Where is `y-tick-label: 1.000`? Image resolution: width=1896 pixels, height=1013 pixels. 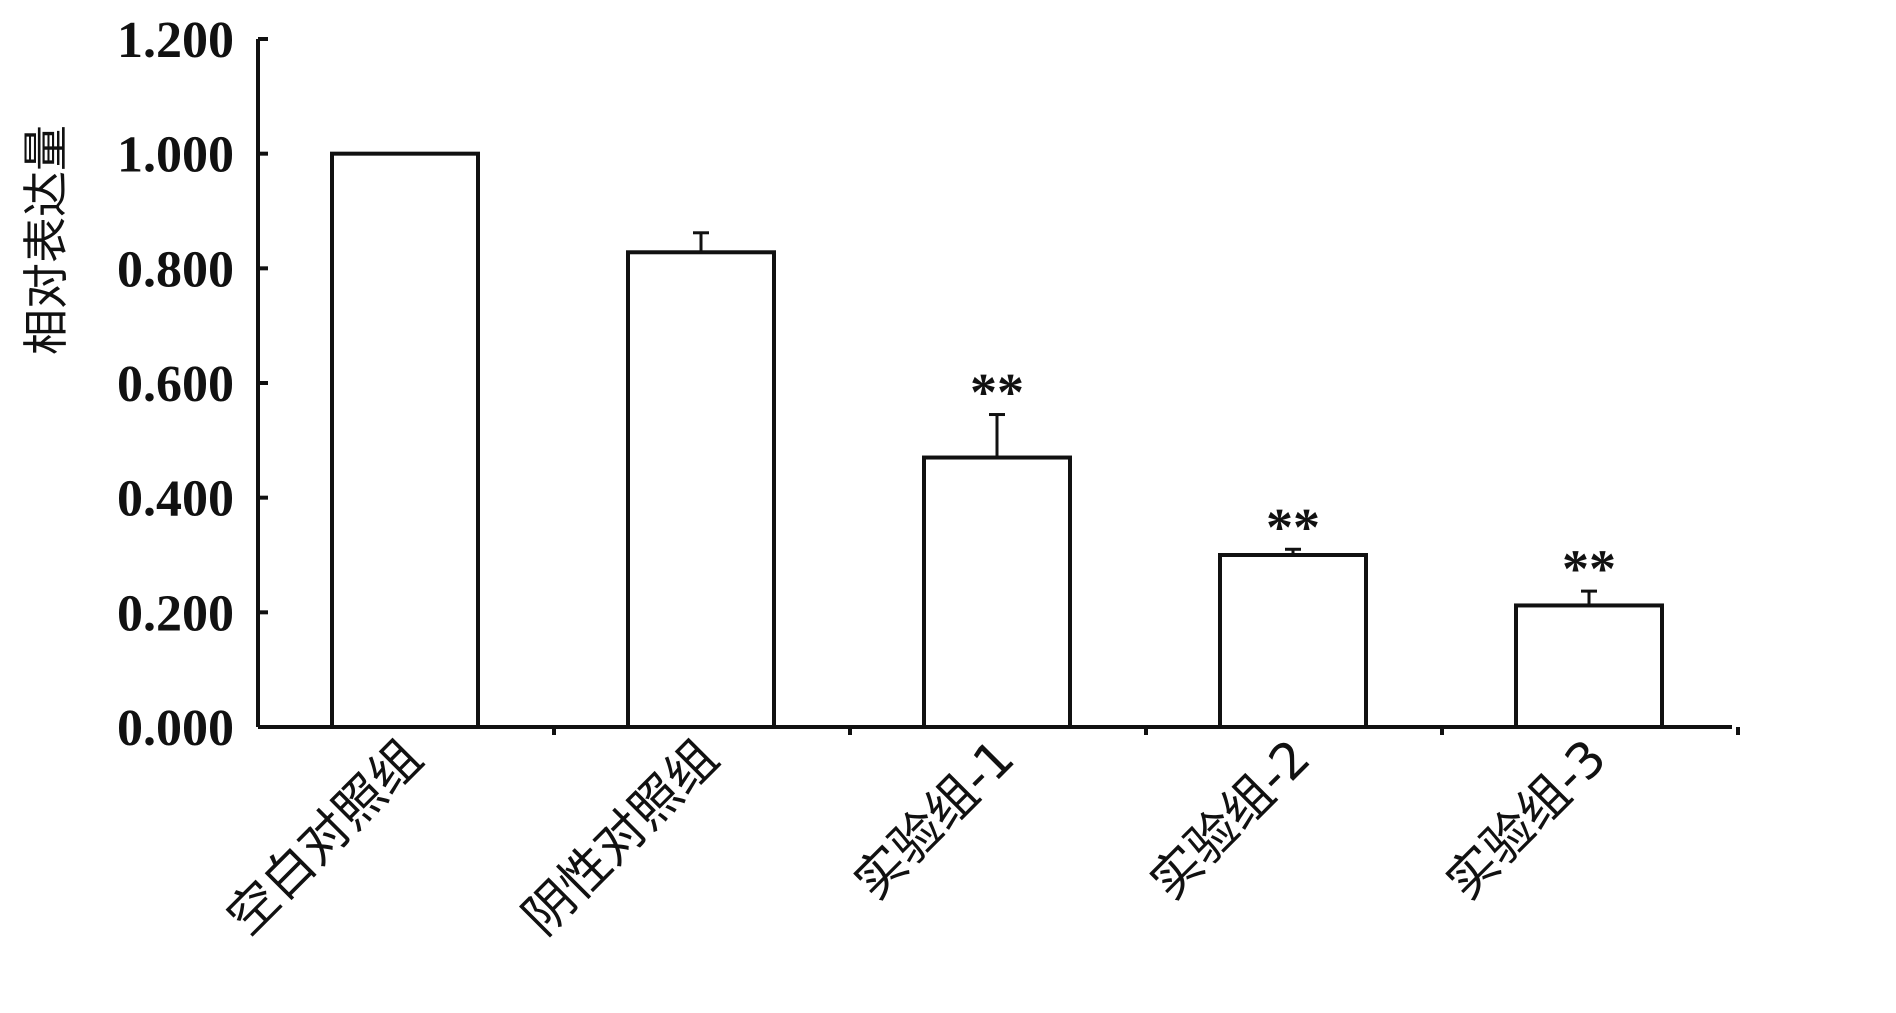
y-tick-label: 1.000 is located at coordinates (175, 155).